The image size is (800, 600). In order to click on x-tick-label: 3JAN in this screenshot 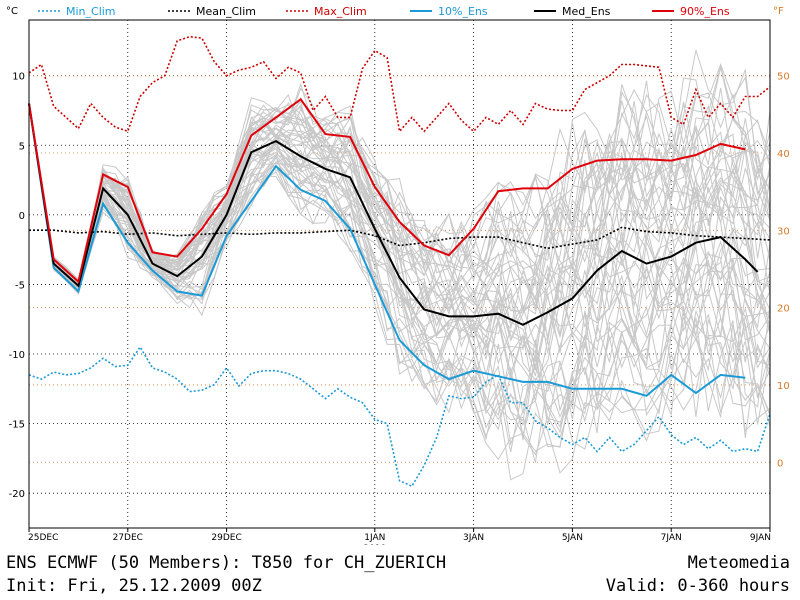, I will do `click(473, 538)`.